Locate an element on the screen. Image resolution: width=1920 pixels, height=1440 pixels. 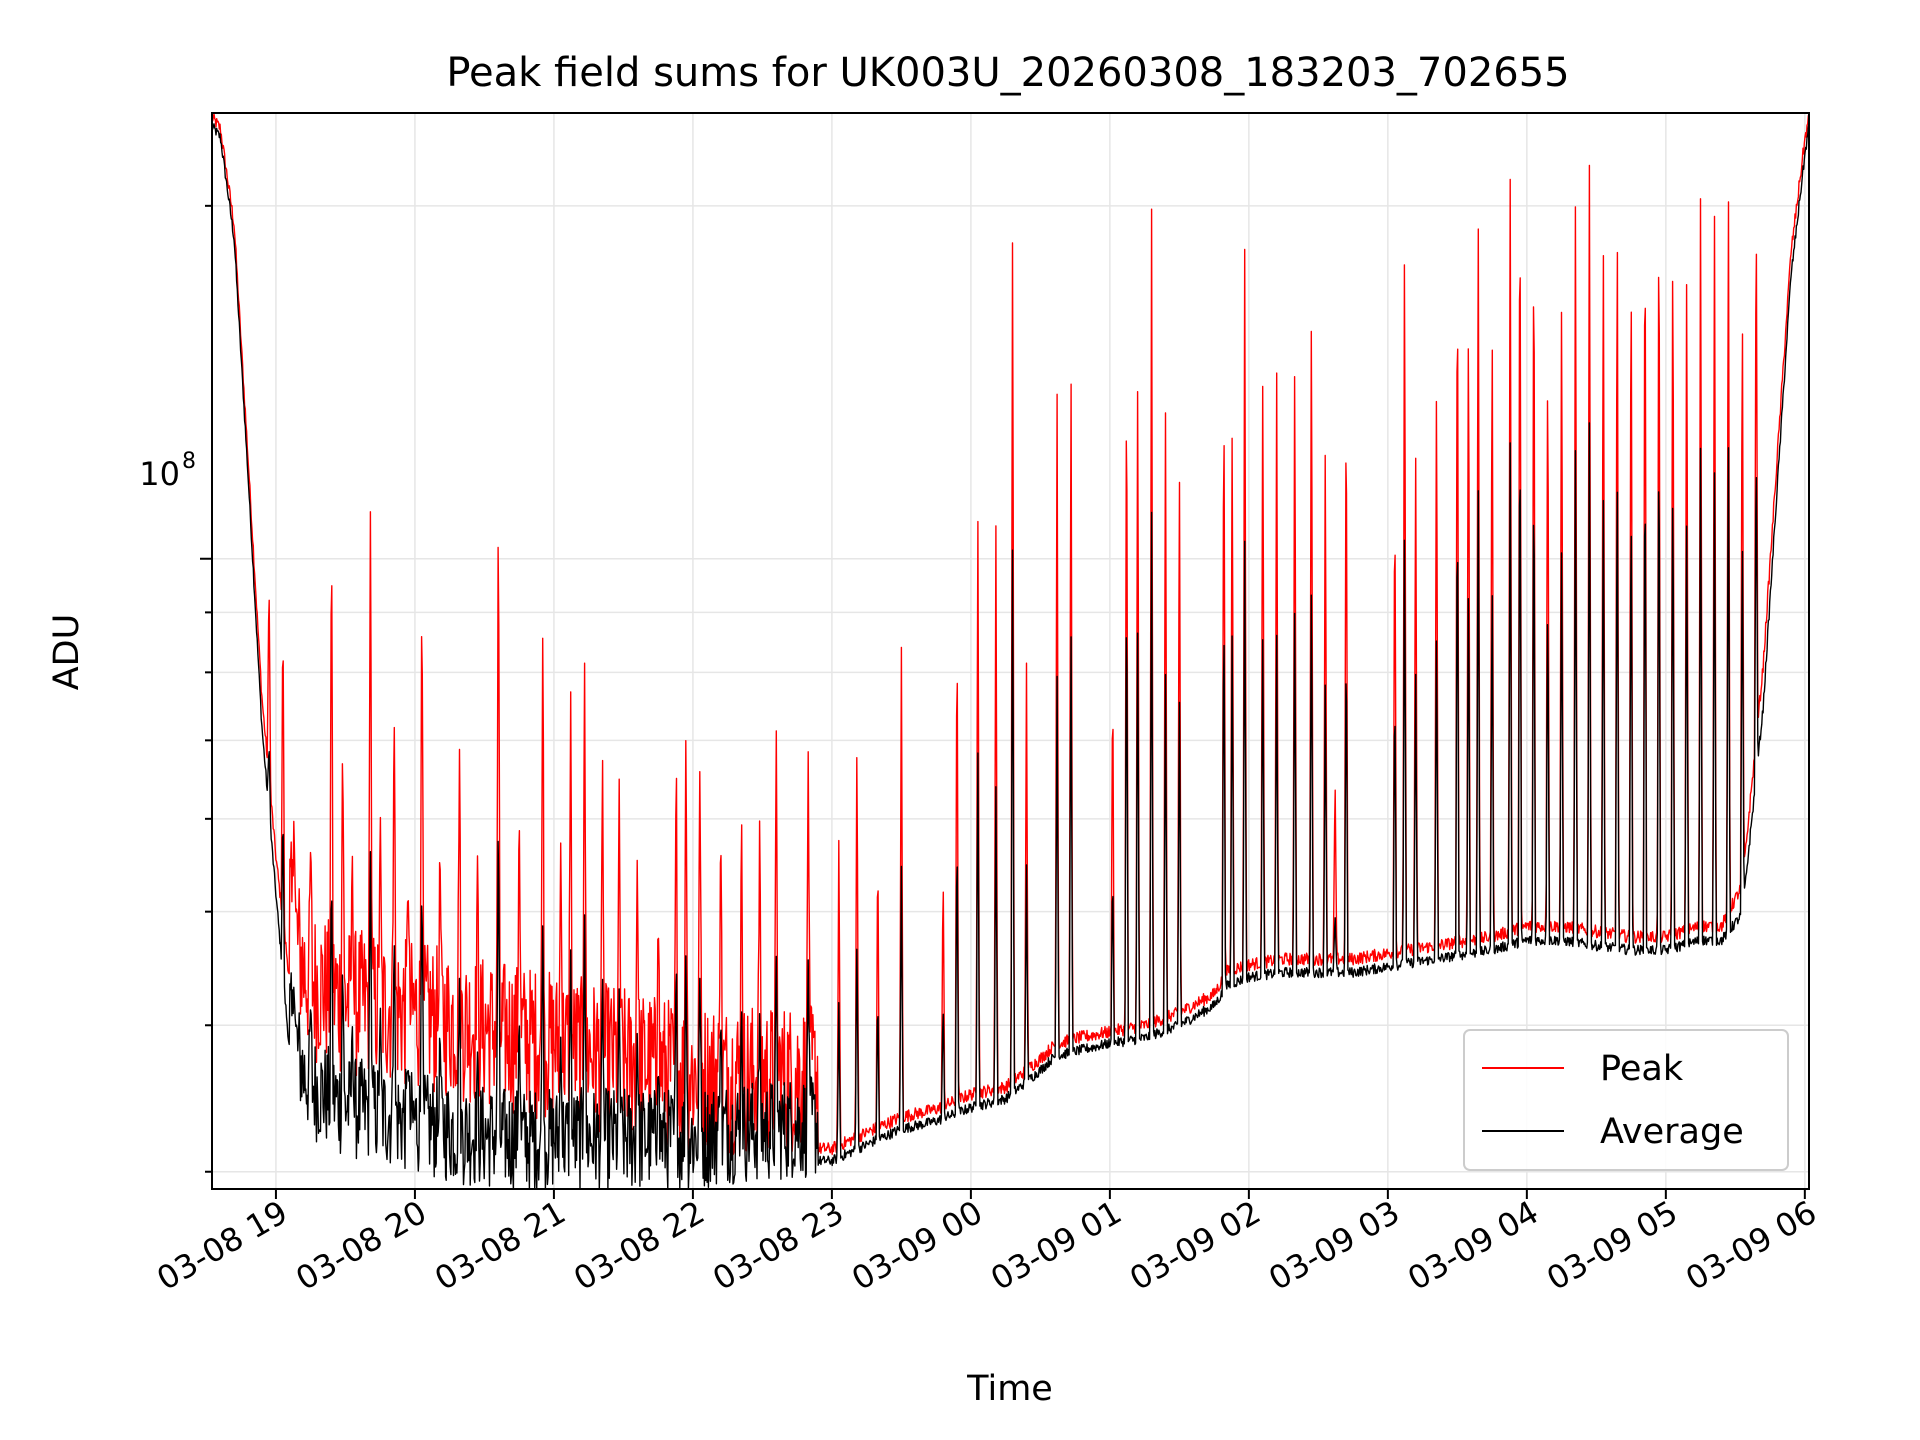
legend-box is located at coordinates (1626, 1100).